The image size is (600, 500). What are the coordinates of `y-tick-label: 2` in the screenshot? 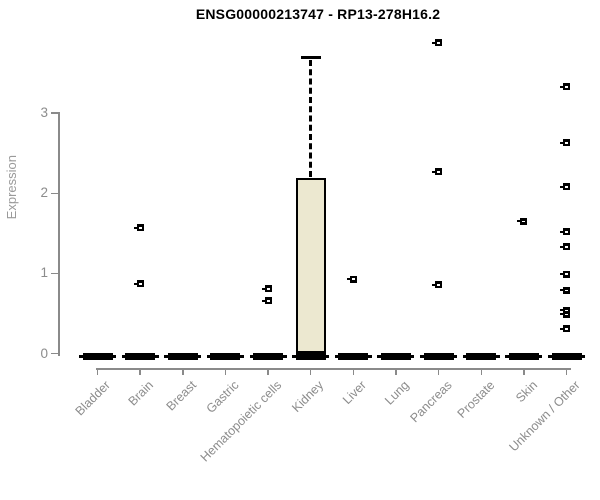 It's located at (44, 193).